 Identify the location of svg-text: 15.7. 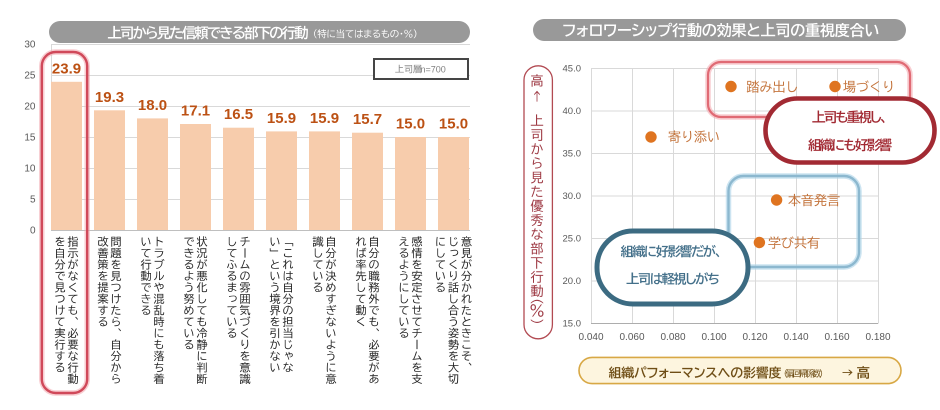
(367, 119).